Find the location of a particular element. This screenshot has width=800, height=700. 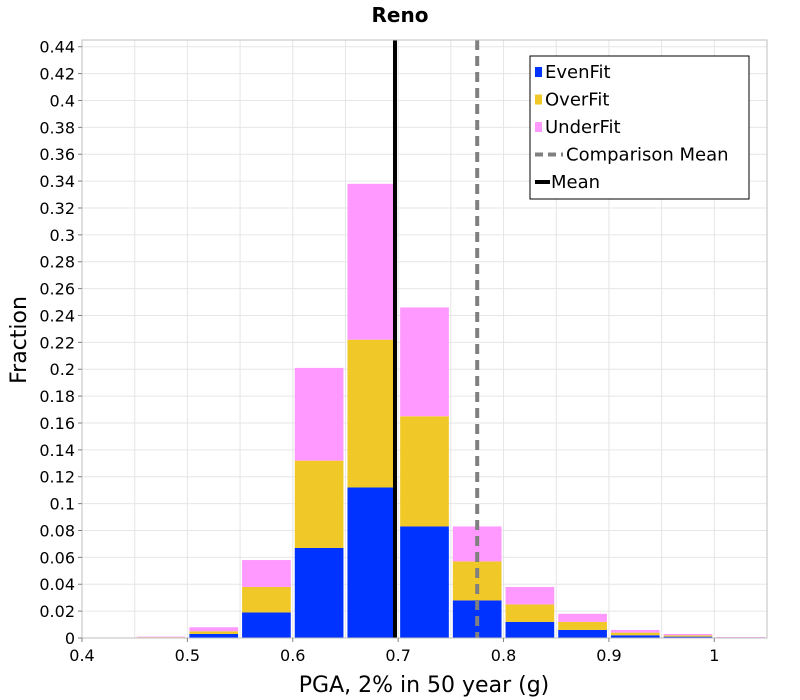

y-axis-title: Fraction is located at coordinates (19, 340).